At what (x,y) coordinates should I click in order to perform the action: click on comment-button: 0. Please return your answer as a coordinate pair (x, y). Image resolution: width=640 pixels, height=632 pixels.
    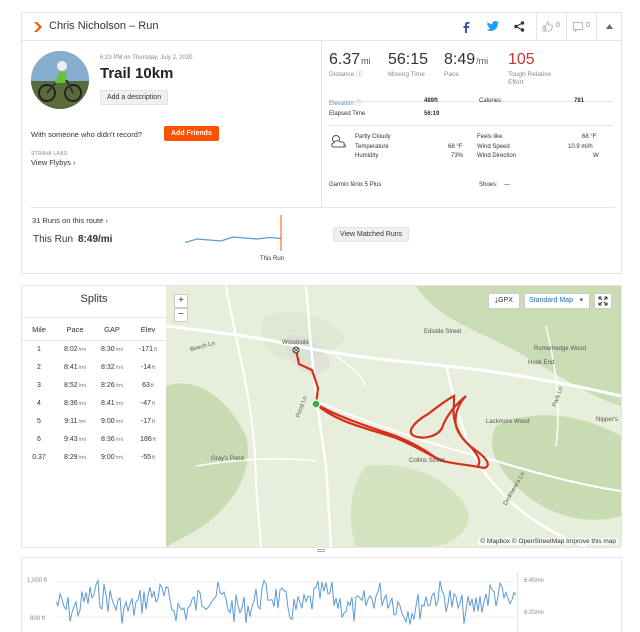
    Looking at the image, I should click on (581, 27).